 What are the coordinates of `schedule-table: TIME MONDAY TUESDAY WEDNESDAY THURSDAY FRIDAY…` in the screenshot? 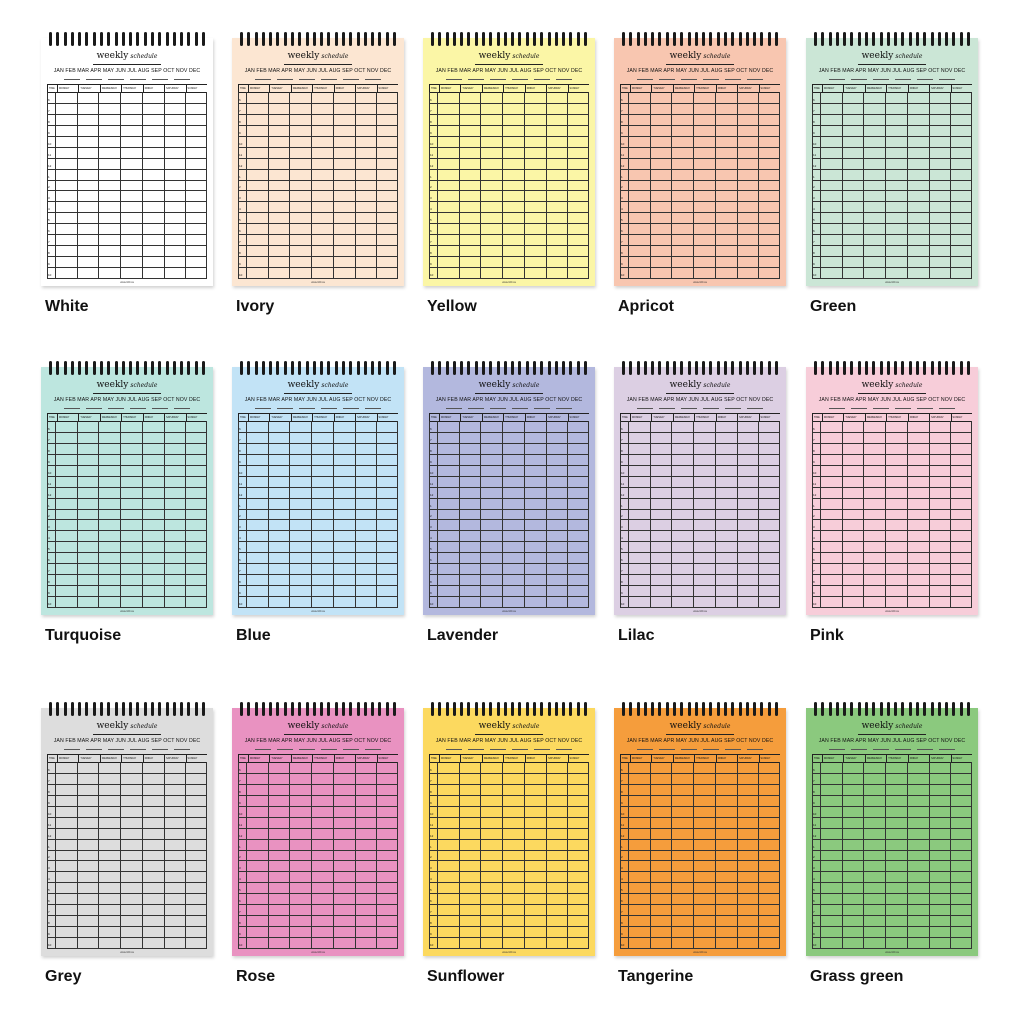 It's located at (509, 851).